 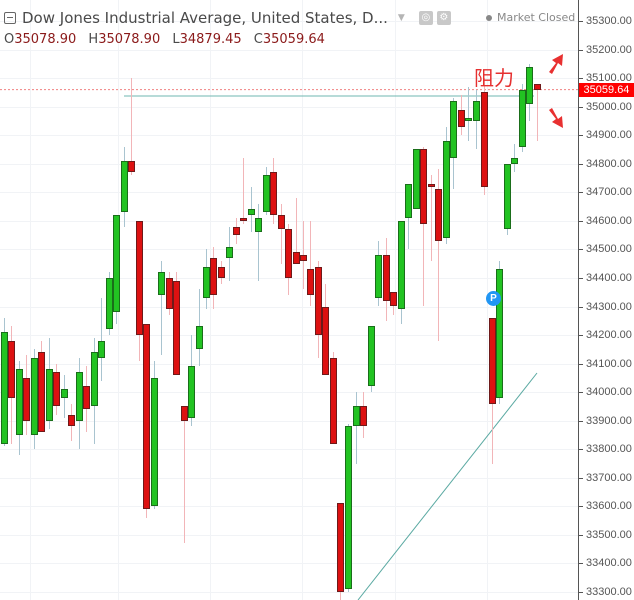 What do you see at coordinates (609, 421) in the screenshot?
I see `axis-tick-label: 33900.00` at bounding box center [609, 421].